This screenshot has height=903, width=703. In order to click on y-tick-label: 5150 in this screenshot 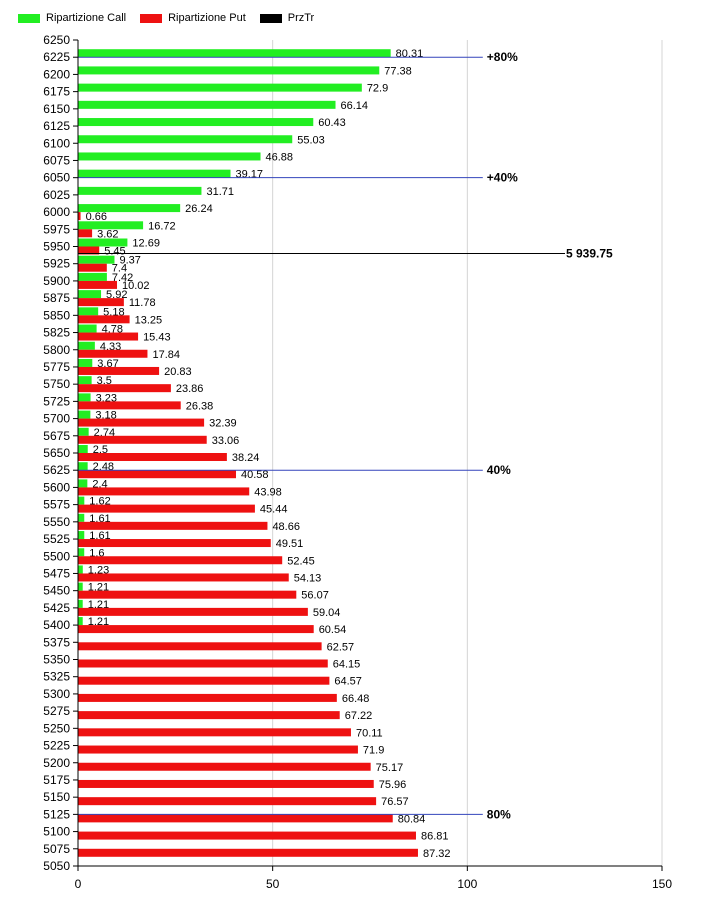, I will do `click(56, 797)`.